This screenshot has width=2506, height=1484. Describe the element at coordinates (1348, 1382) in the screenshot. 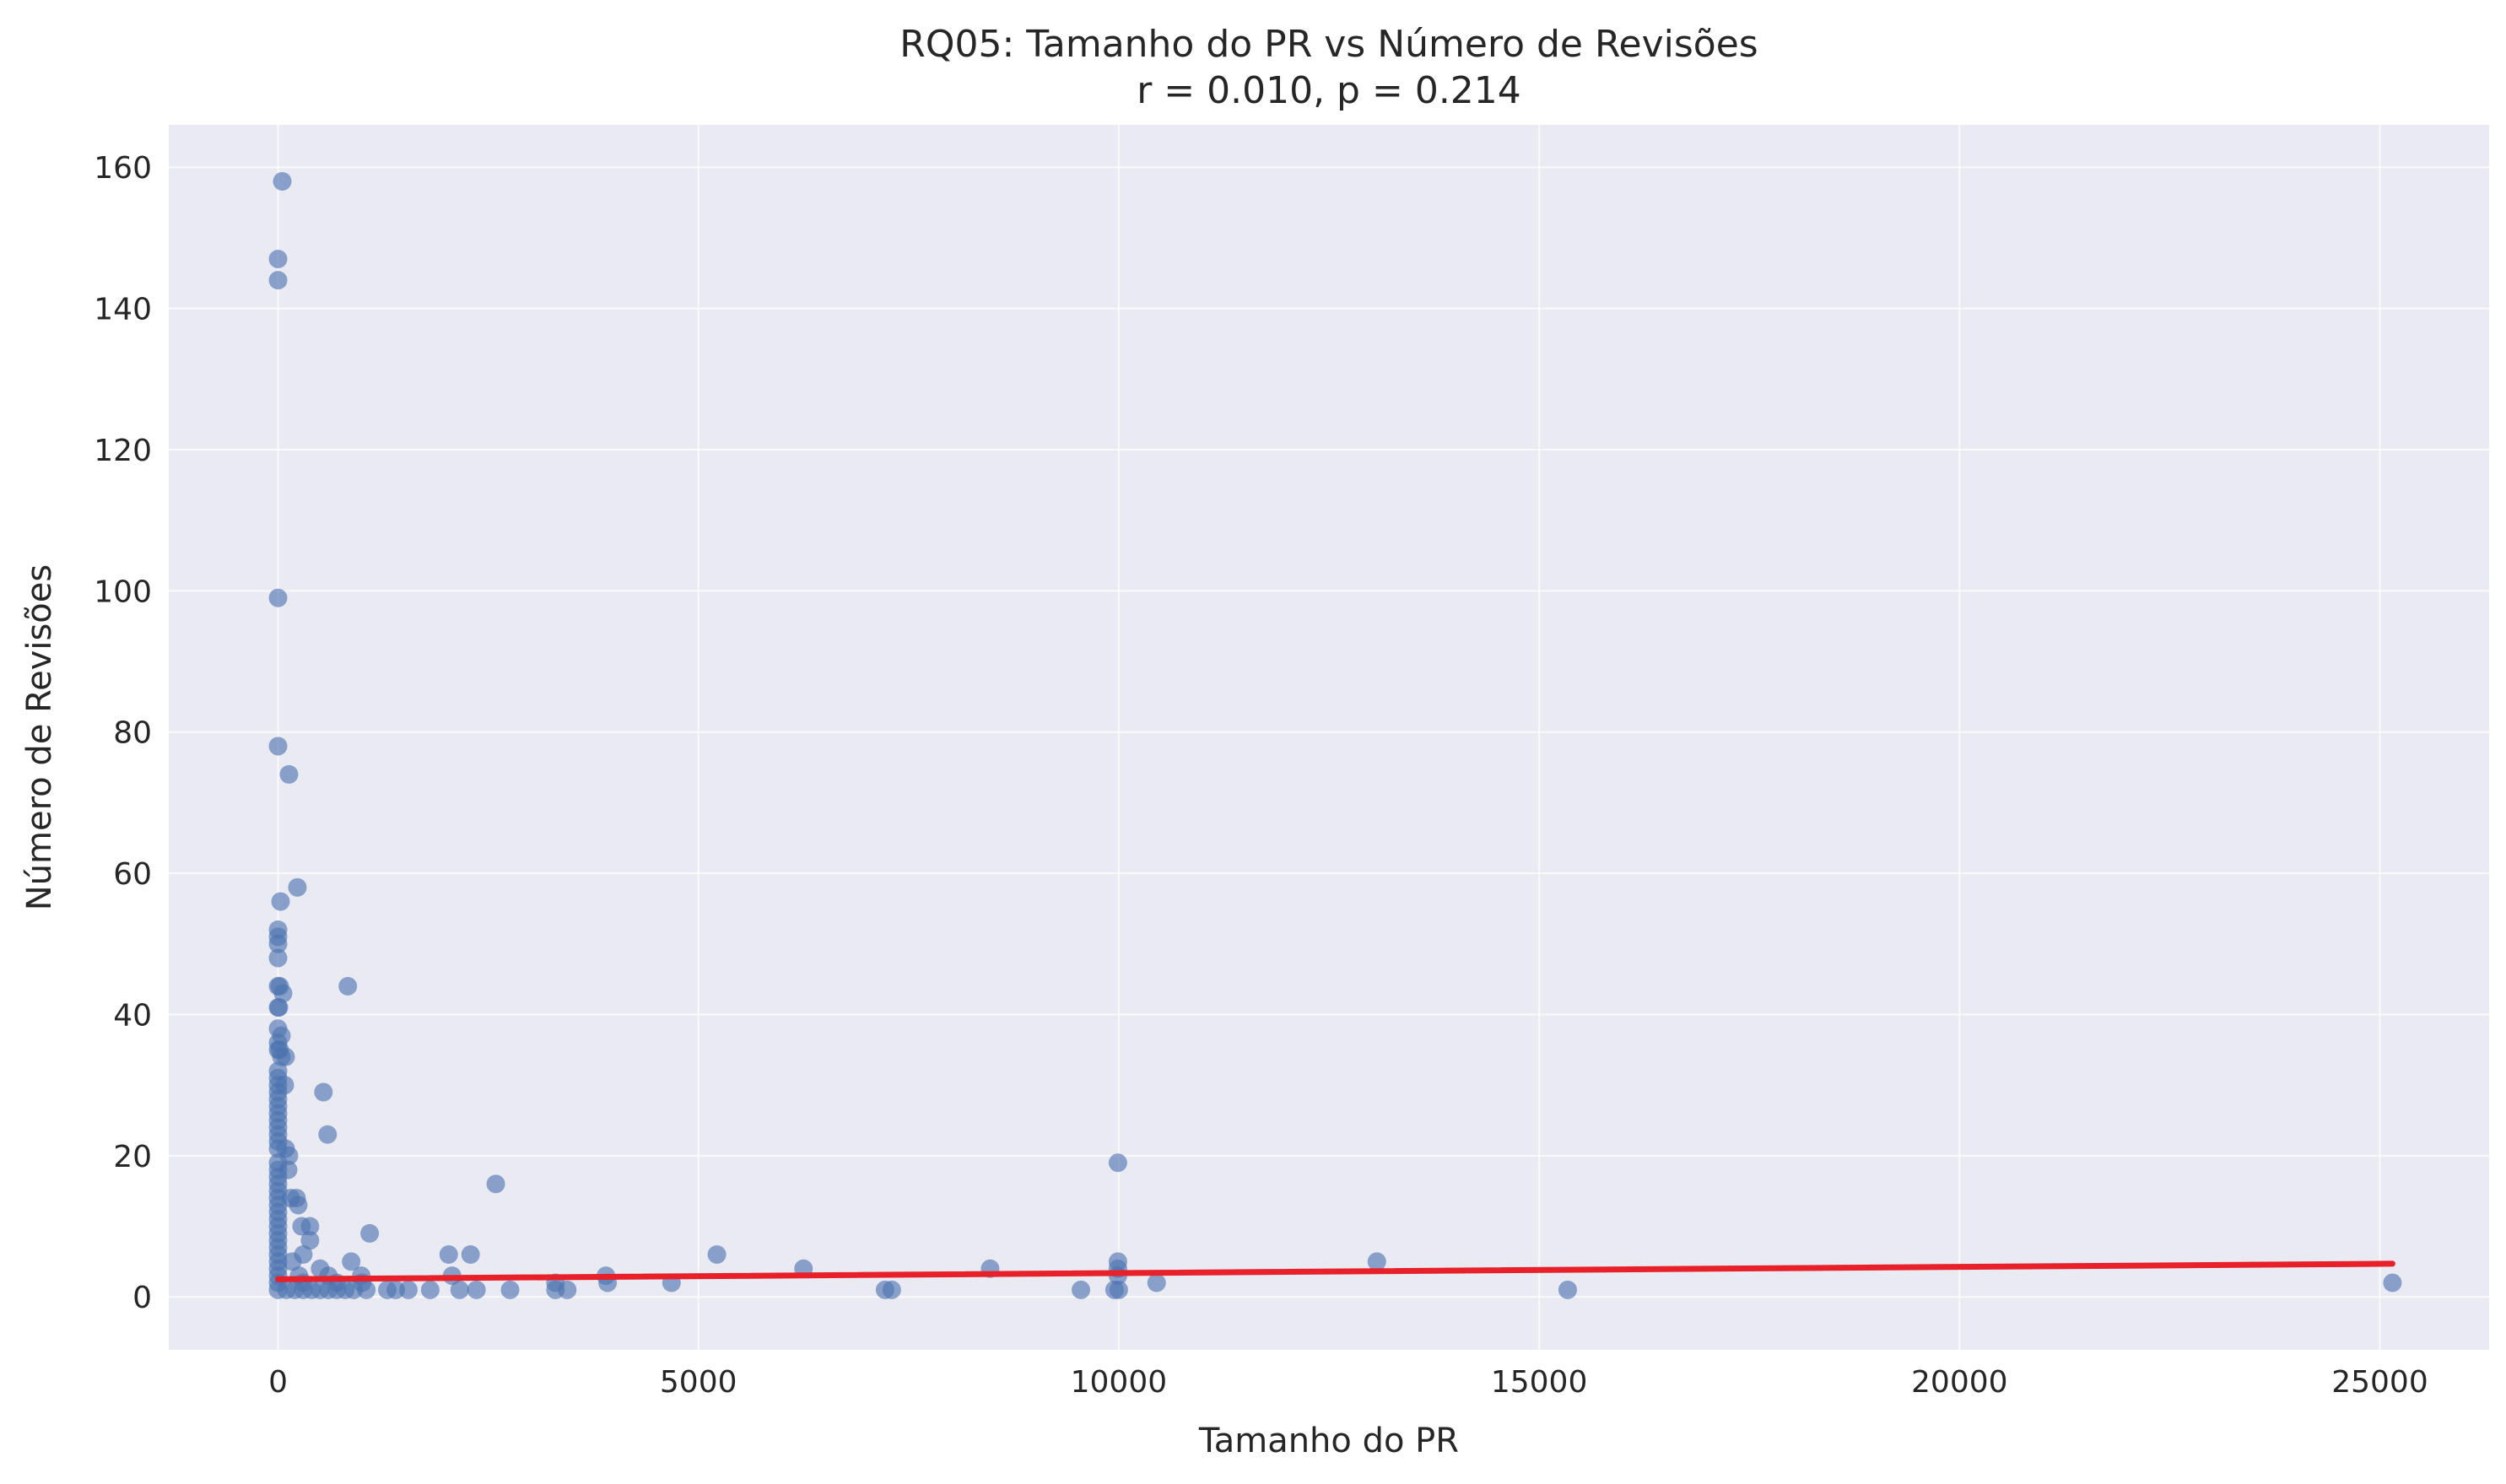

I see `x-axis-ticks: 0 5000 10000 15000 20000 25000` at that location.